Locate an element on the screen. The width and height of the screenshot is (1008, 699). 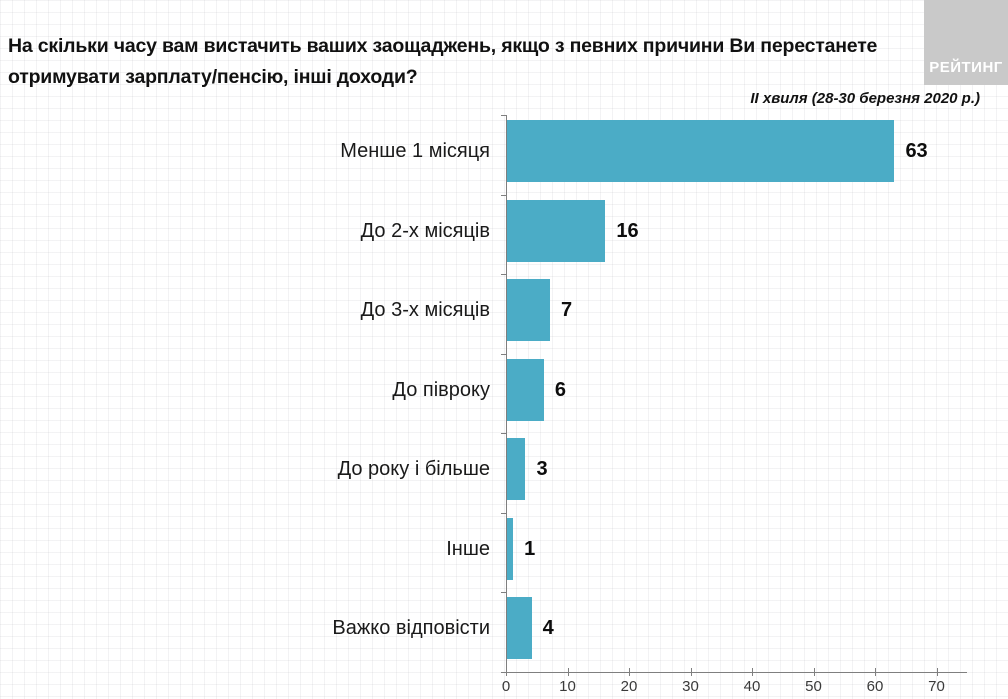
rating-group-logo-text: РЕЙТИНГ is located at coordinates (966, 67).